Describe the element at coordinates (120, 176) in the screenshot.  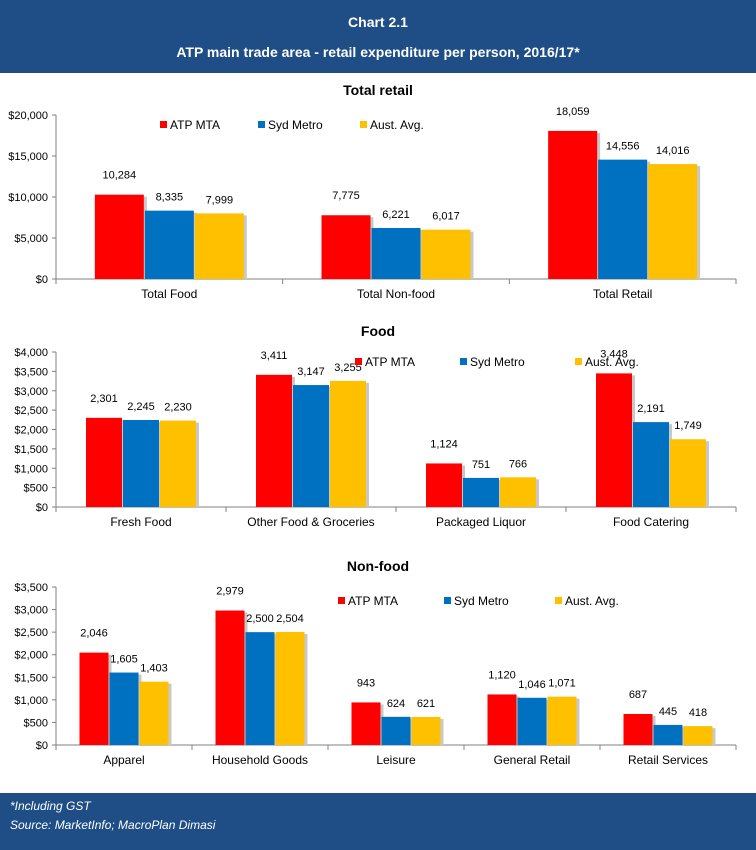
I see `data-label: 10,284` at that location.